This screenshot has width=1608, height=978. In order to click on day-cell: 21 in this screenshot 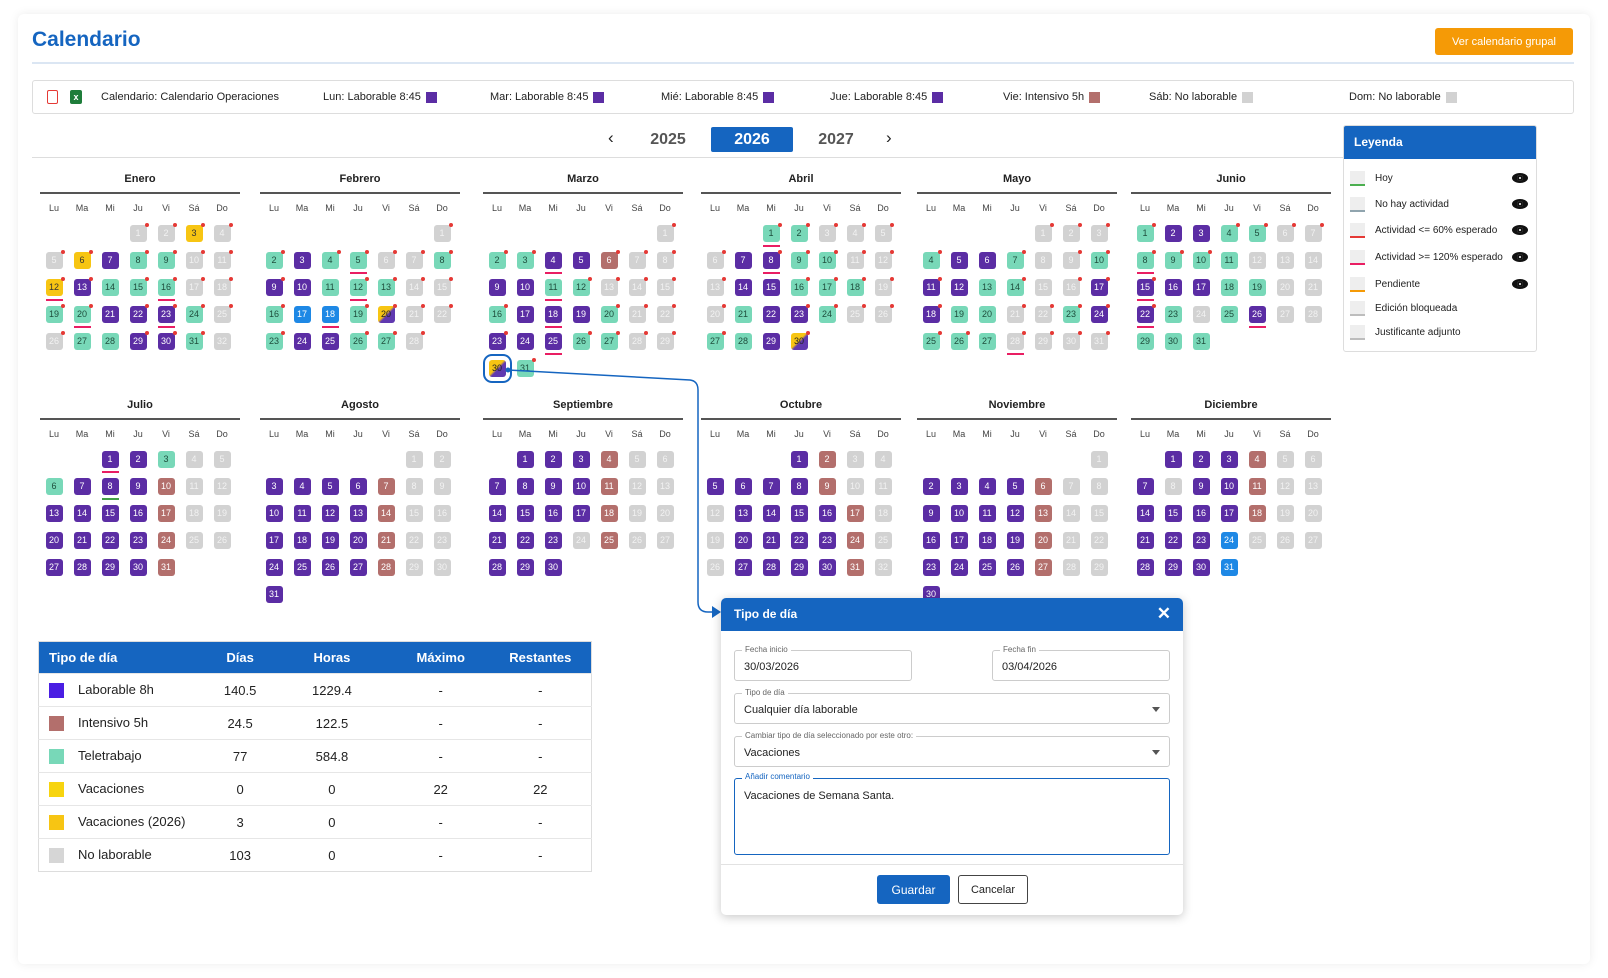, I will do `click(743, 314)`.